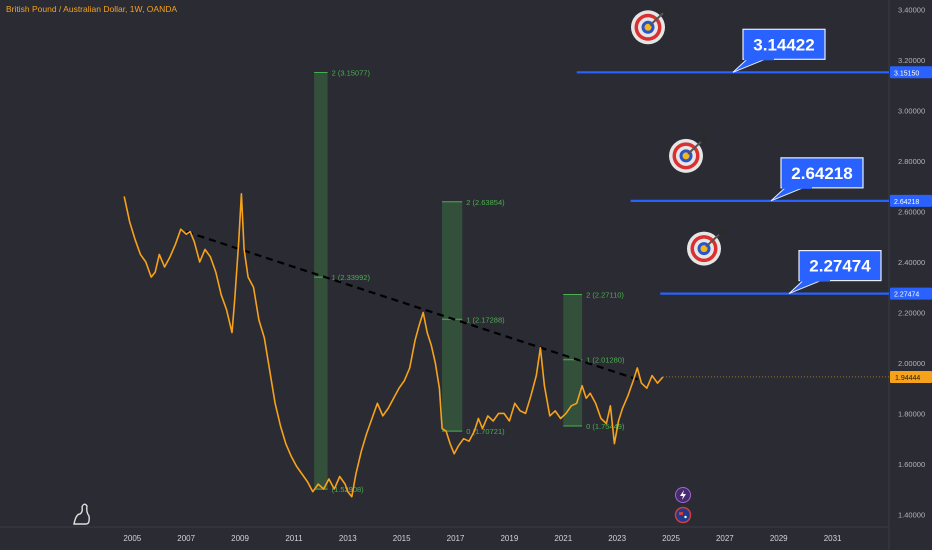 The image size is (932, 550). I want to click on target-callout-label: 2.27474, so click(840, 266).